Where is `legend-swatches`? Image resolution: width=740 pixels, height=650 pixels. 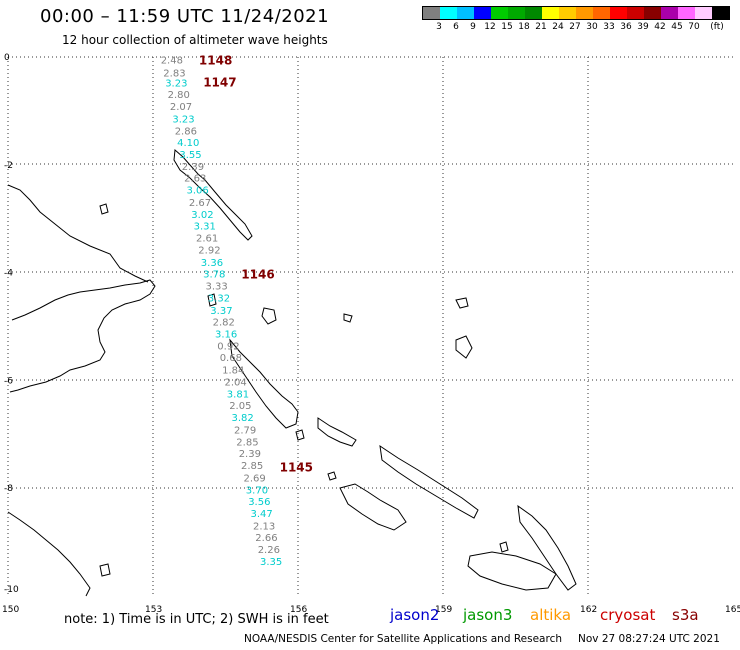 legend-swatches is located at coordinates (576, 13).